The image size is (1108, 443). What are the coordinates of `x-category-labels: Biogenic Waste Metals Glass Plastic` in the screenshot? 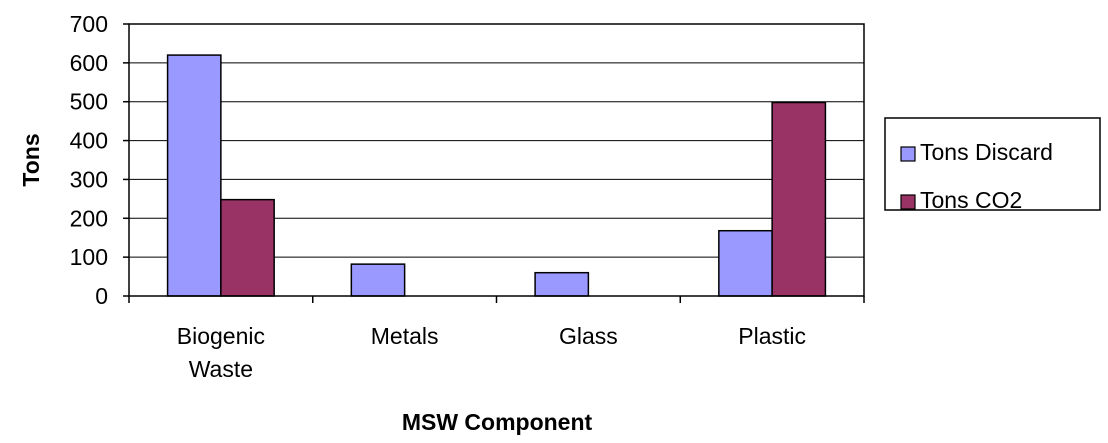 It's located at (491, 352).